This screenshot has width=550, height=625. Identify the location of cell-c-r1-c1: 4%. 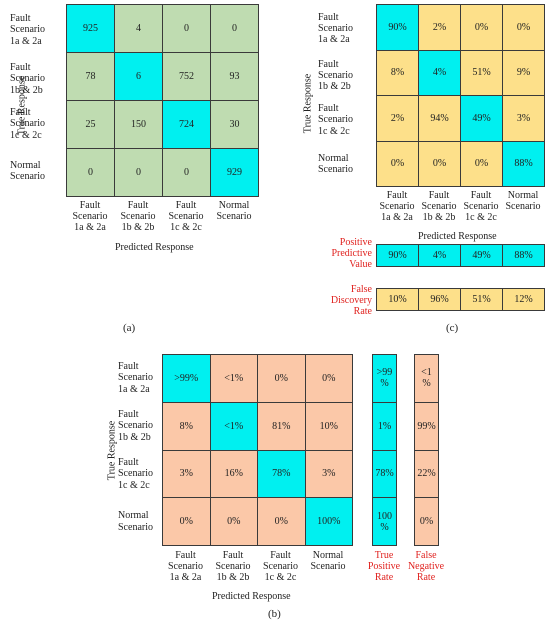
(439, 72).